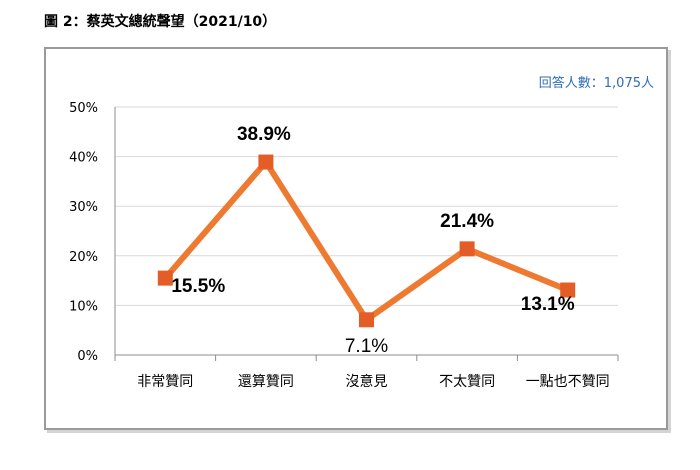 The width and height of the screenshot is (700, 470). I want to click on x-tick-label: 不太贊同, so click(467, 382).